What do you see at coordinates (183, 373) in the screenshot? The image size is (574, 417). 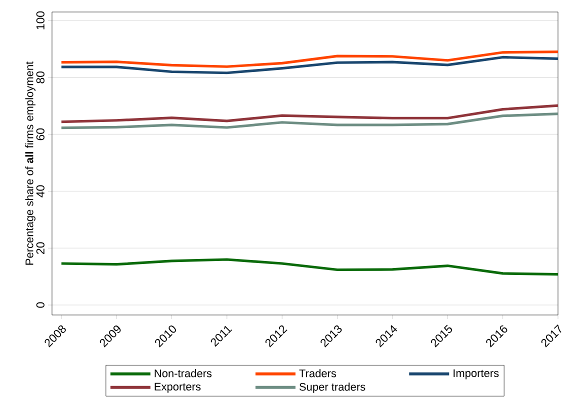 I see `legend-label: Non-traders` at bounding box center [183, 373].